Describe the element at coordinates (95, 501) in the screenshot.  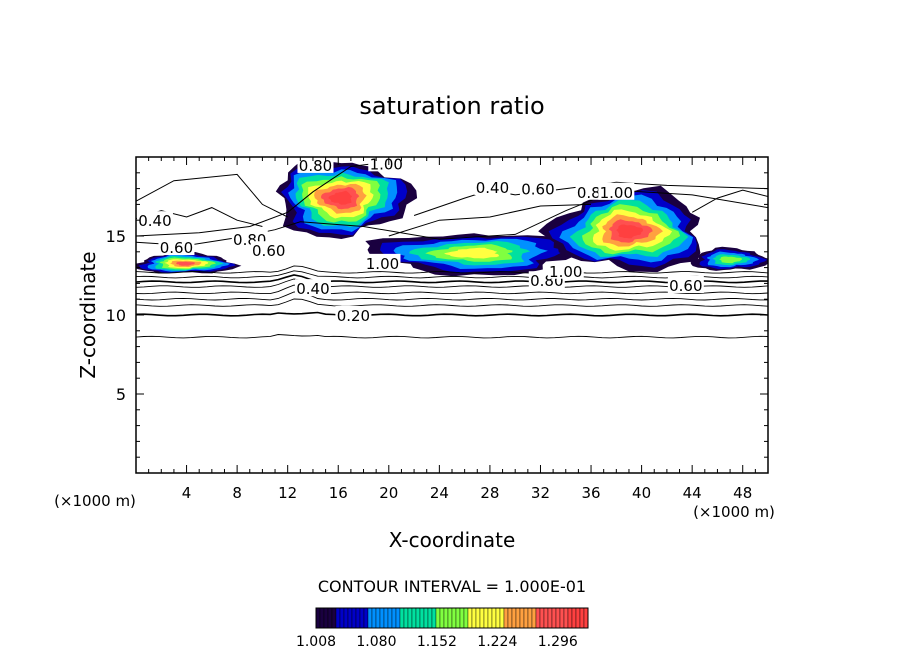
I see `z-unit-label: (×1000 m)` at that location.